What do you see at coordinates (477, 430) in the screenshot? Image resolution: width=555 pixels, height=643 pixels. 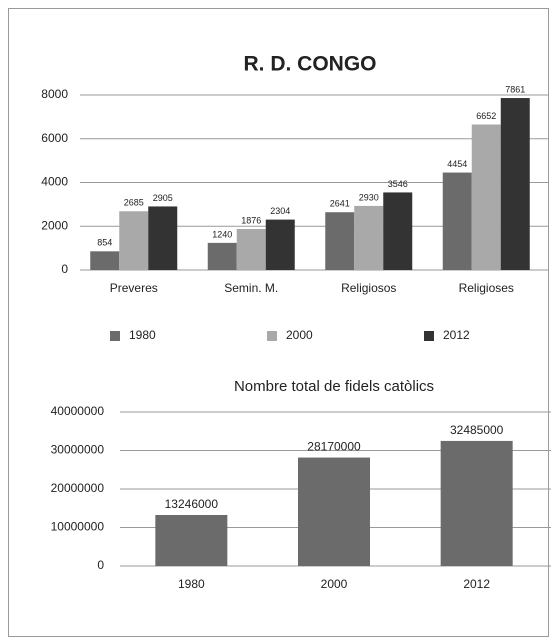 I see `data-label: 32485000` at bounding box center [477, 430].